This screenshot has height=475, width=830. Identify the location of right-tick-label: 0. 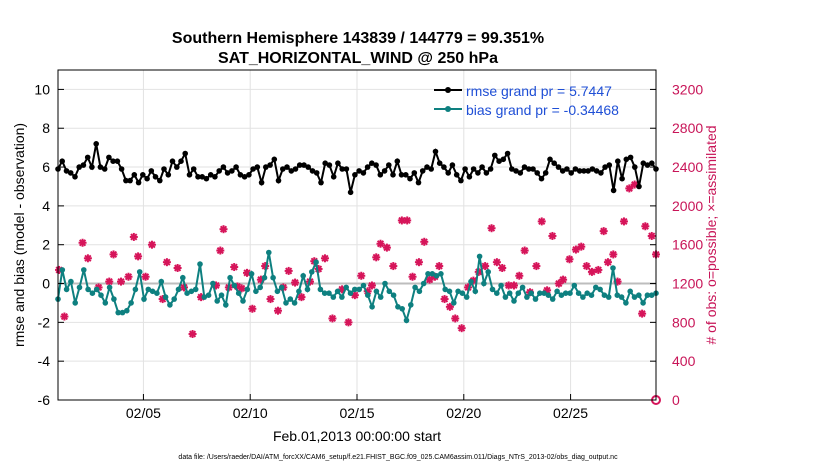
(676, 400).